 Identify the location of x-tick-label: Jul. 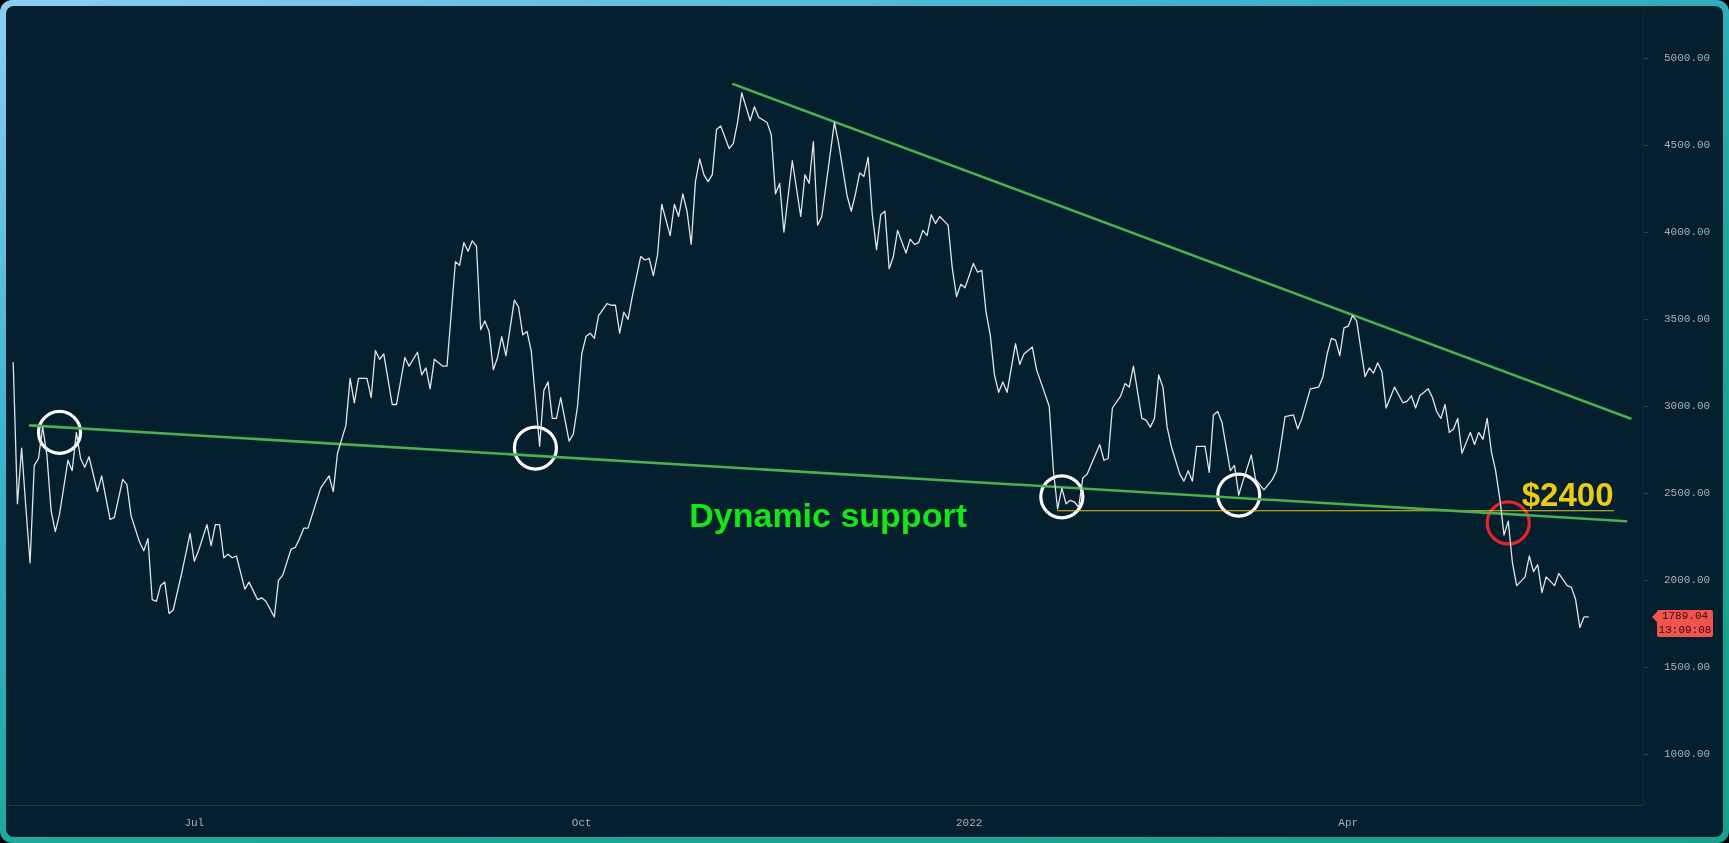
(194, 822).